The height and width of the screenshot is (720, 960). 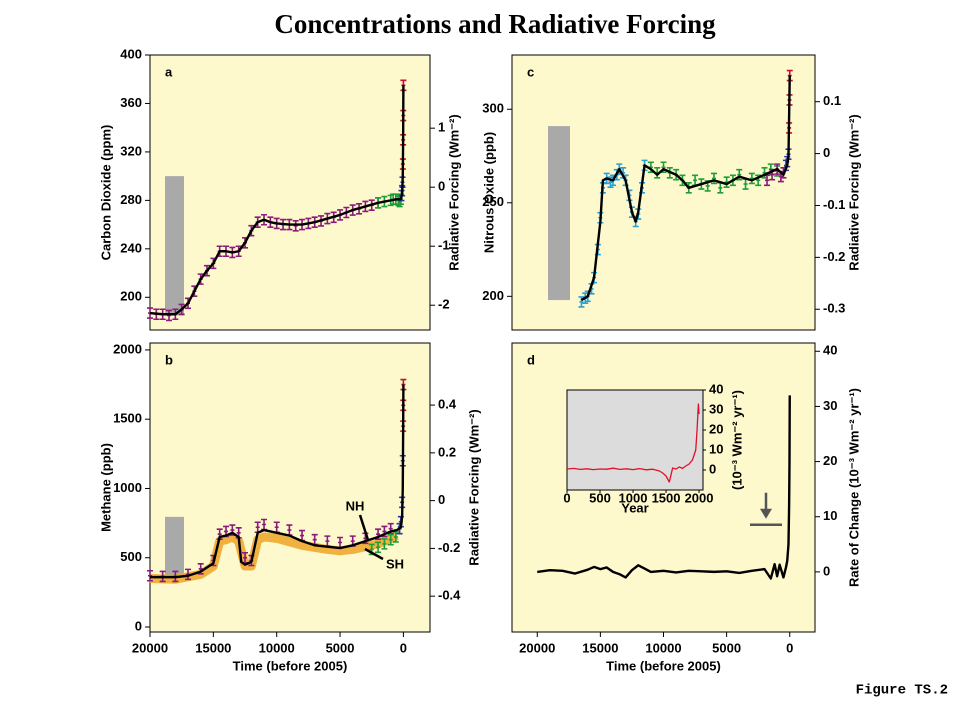 I want to click on x-tick-label: 500, so click(x=600, y=497).